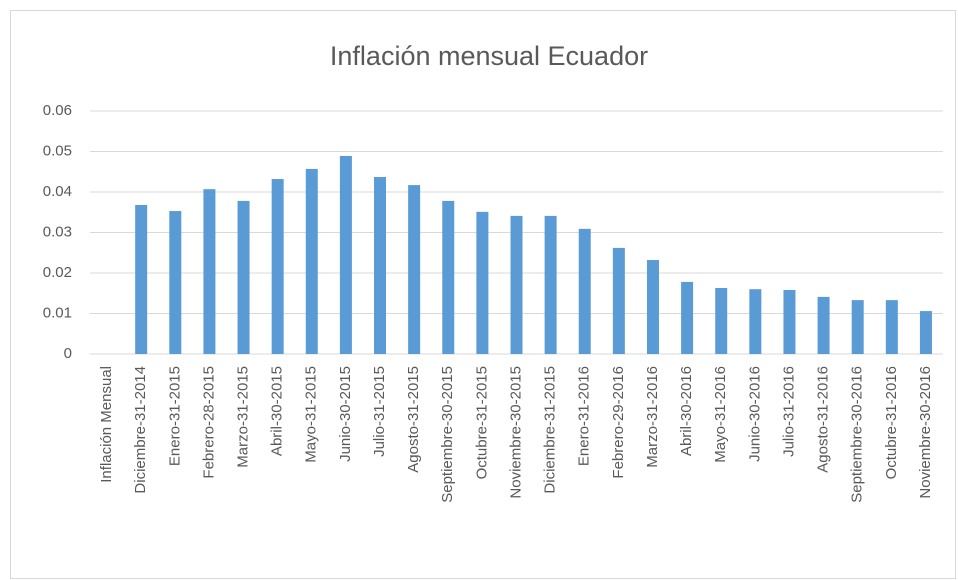 This screenshot has height=580, width=958. I want to click on y-tick-label: 0.02, so click(57, 272).